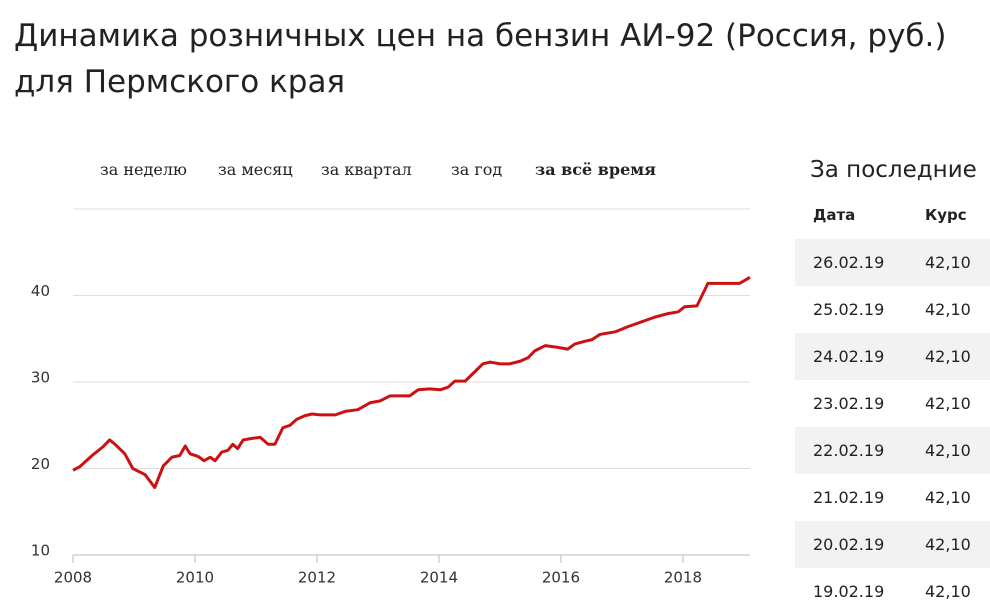 The width and height of the screenshot is (990, 611). What do you see at coordinates (317, 578) in the screenshot?
I see `x-tick-label: 2012` at bounding box center [317, 578].